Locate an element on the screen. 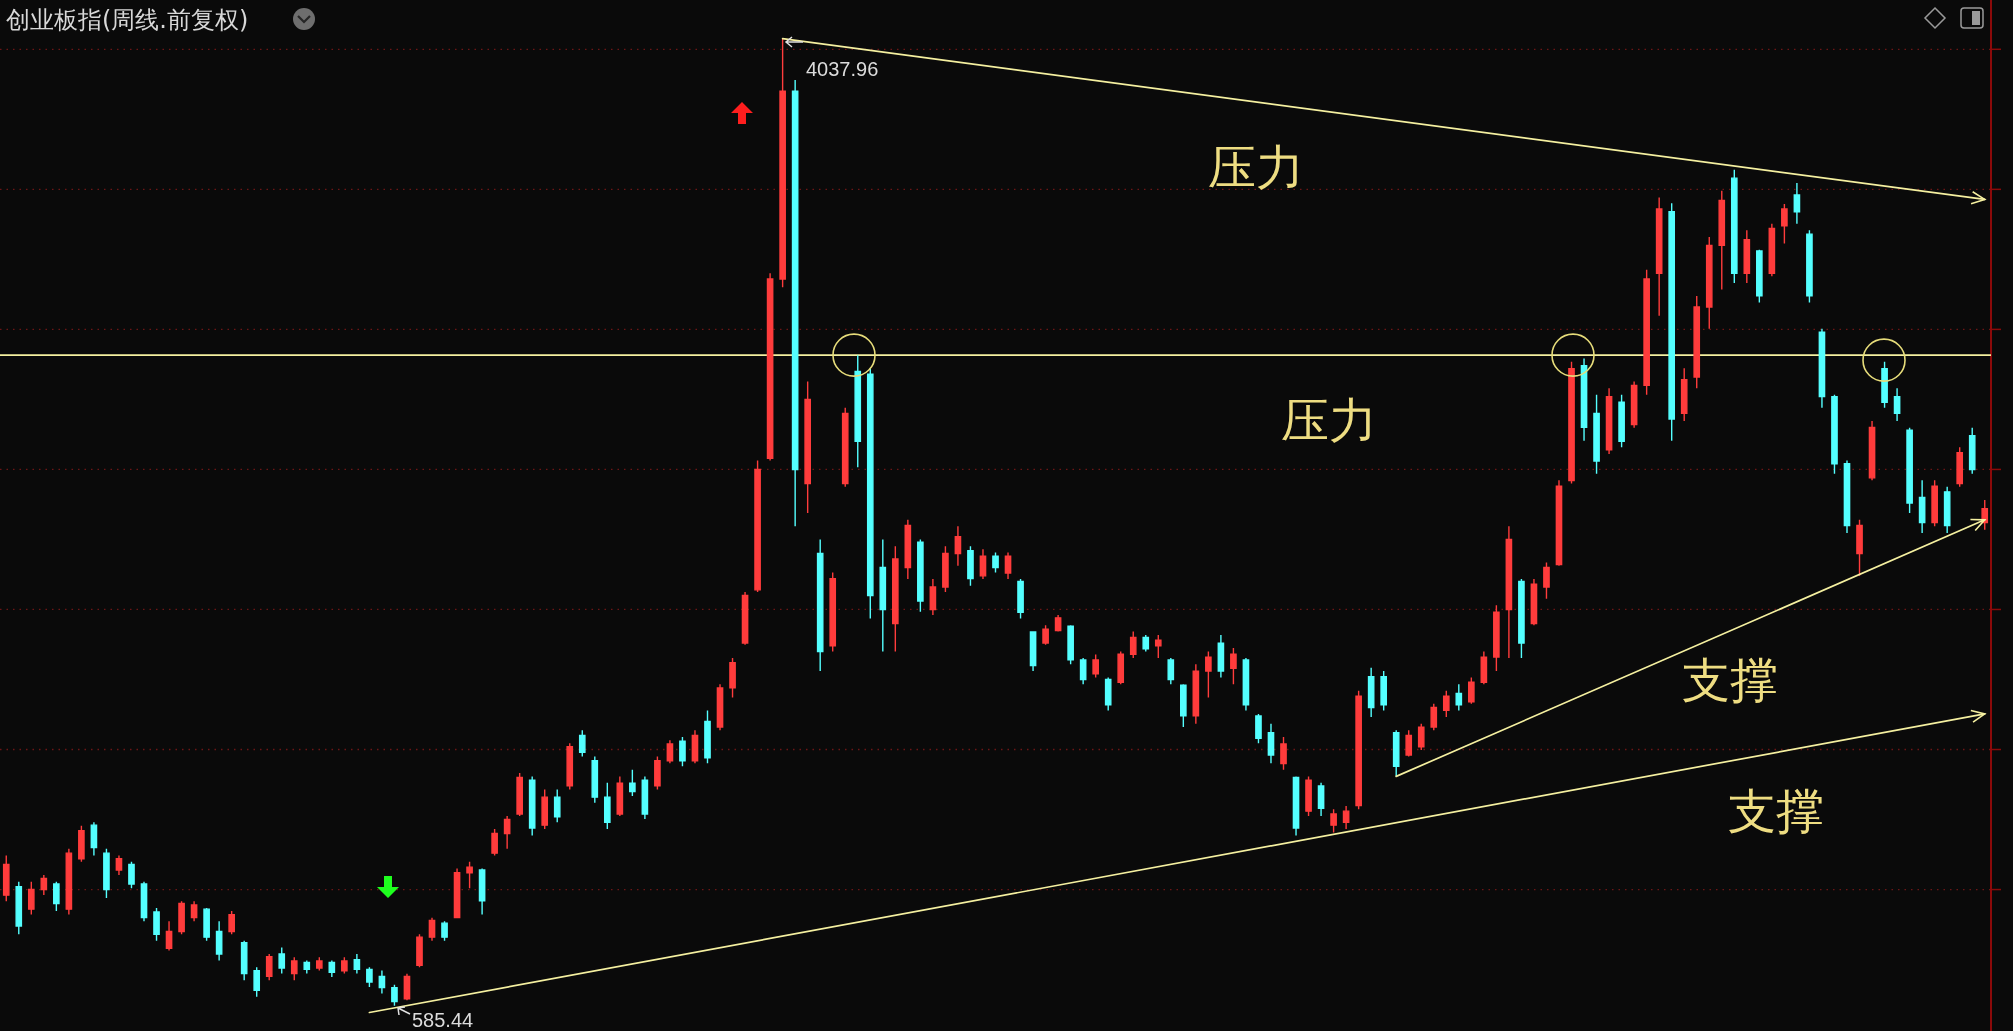 This screenshot has width=2013, height=1031. chart-title: 创业板指(周线.前复权) is located at coordinates (127, 20).